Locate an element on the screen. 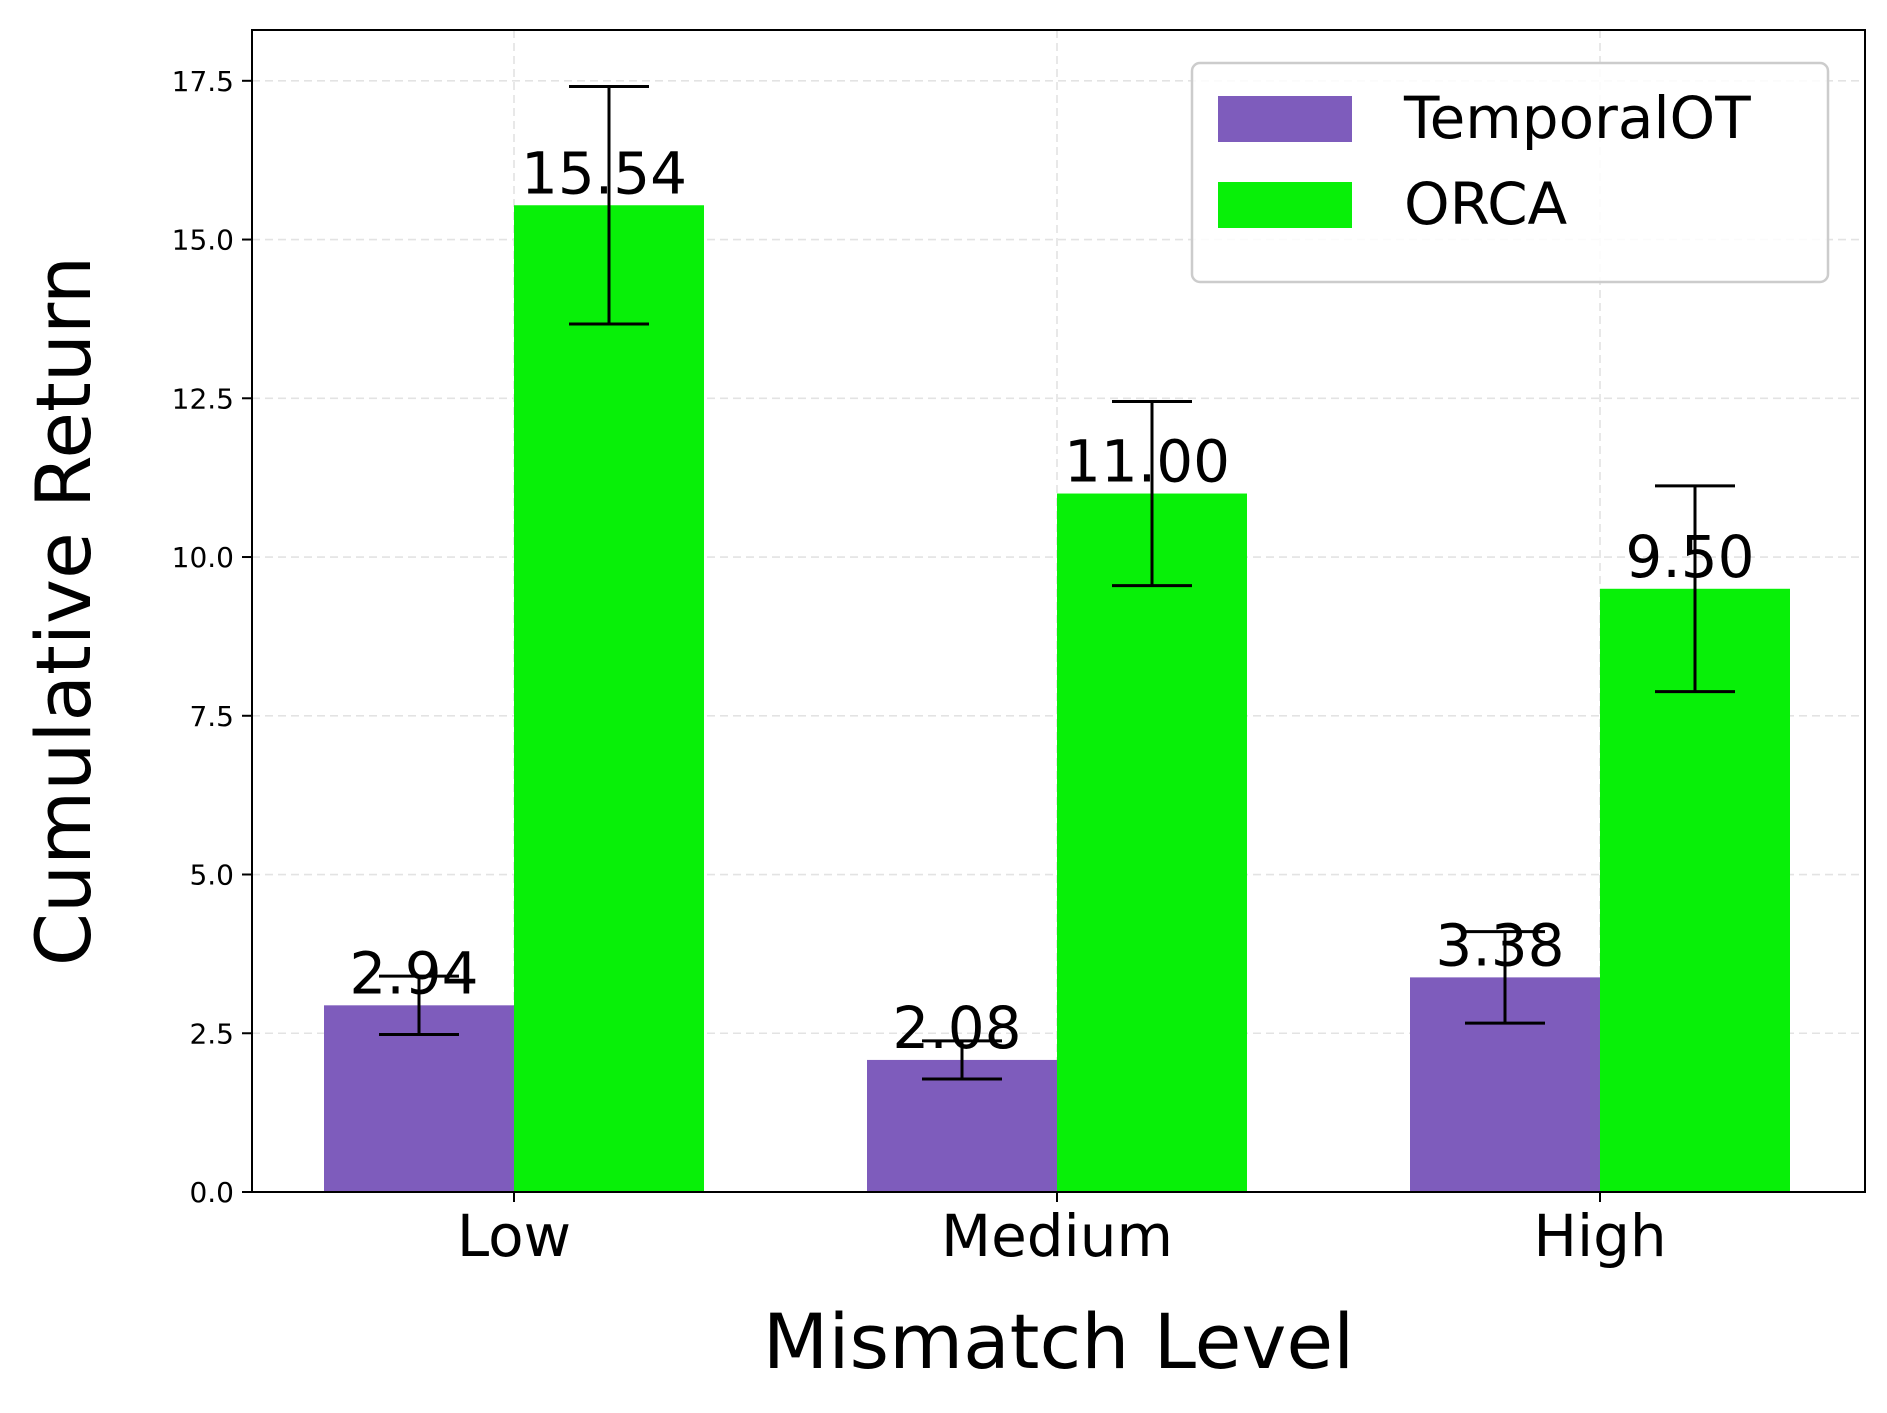  bar-value-label: 15.54 is located at coordinates (604, 173).